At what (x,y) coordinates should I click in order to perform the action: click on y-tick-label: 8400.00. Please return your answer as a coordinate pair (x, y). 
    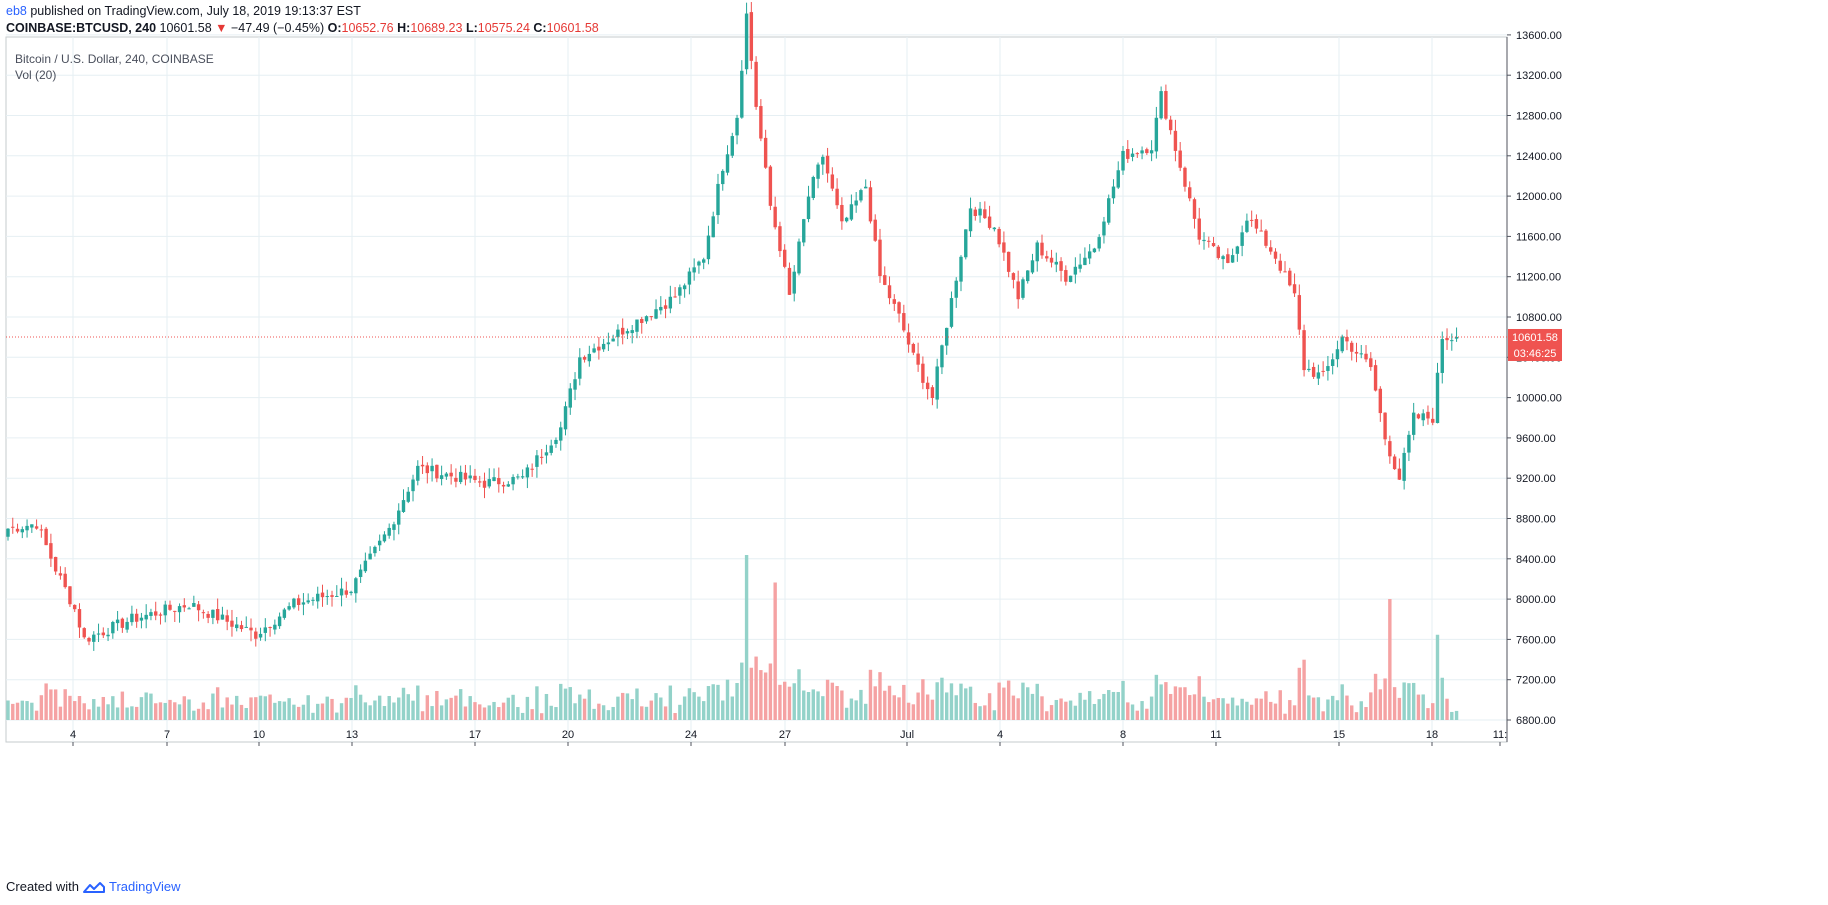
    Looking at the image, I should click on (1536, 560).